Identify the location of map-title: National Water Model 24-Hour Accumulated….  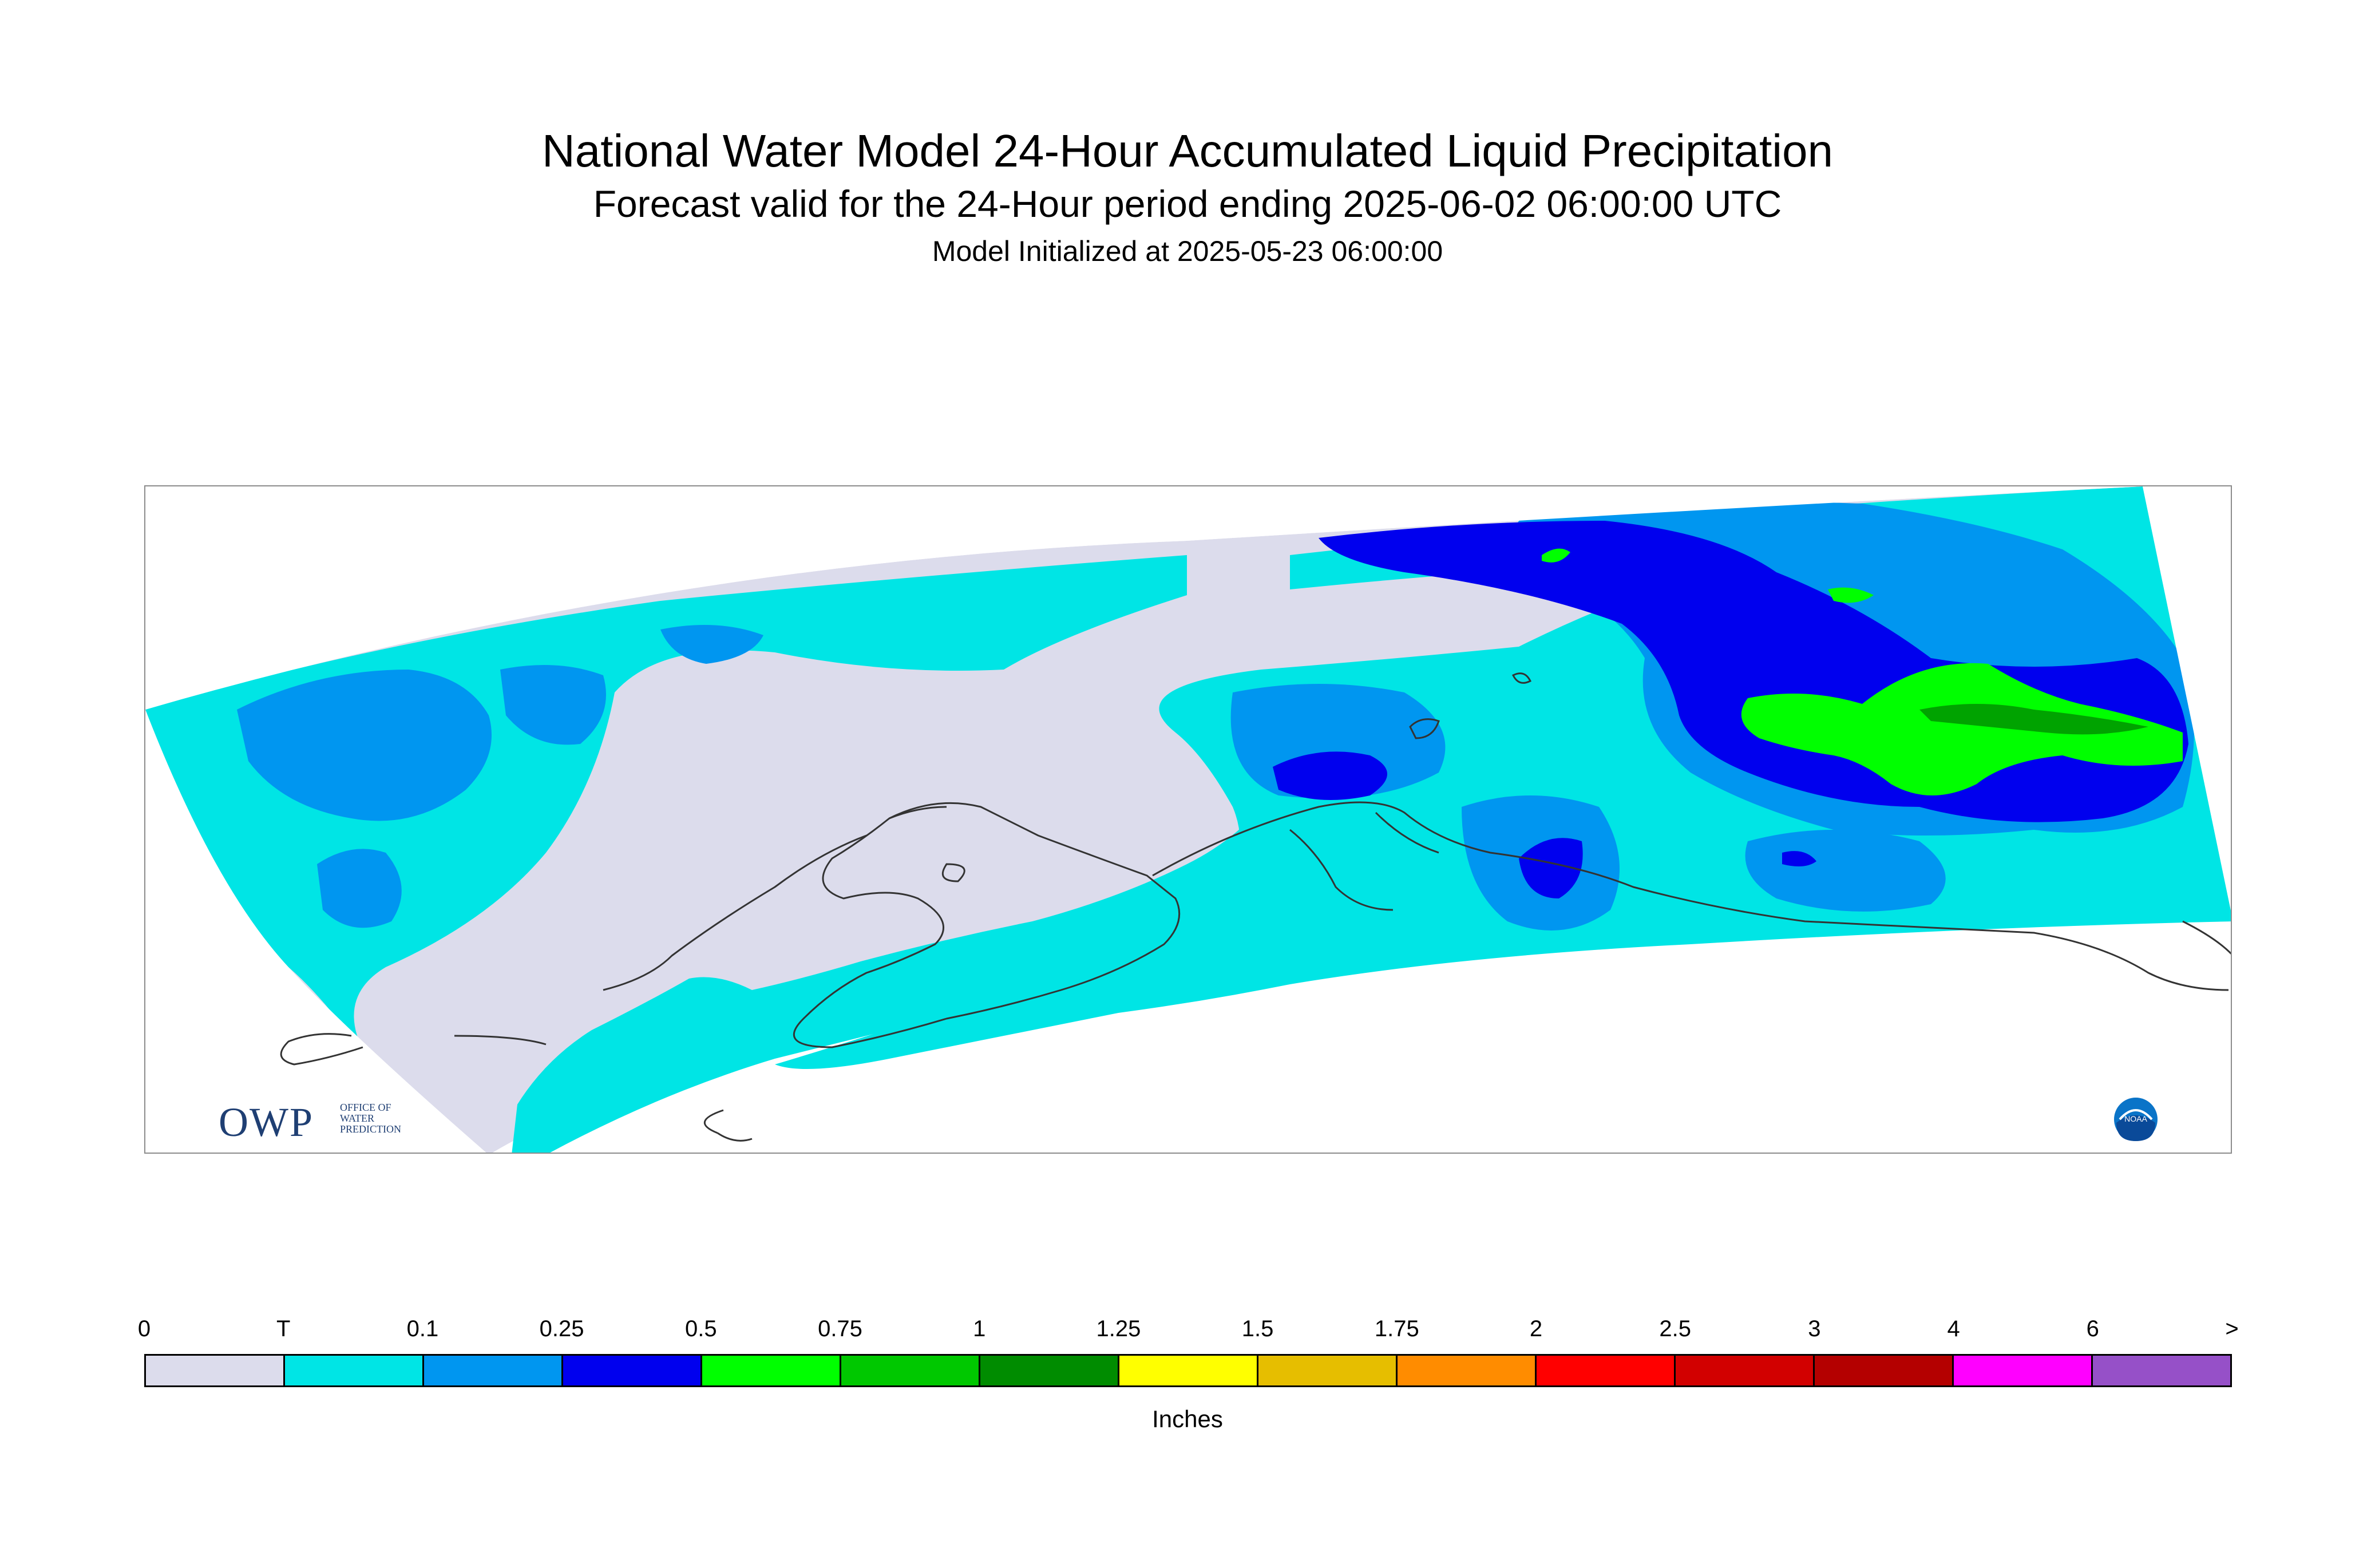
(1187, 150).